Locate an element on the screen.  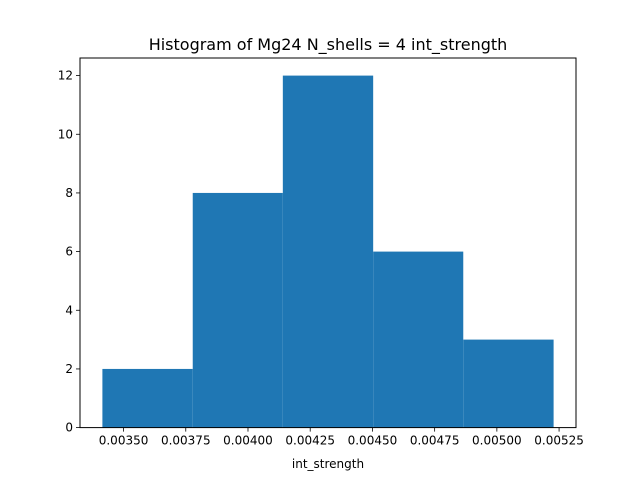
x-tick-label: 0.00525 is located at coordinates (559, 441).